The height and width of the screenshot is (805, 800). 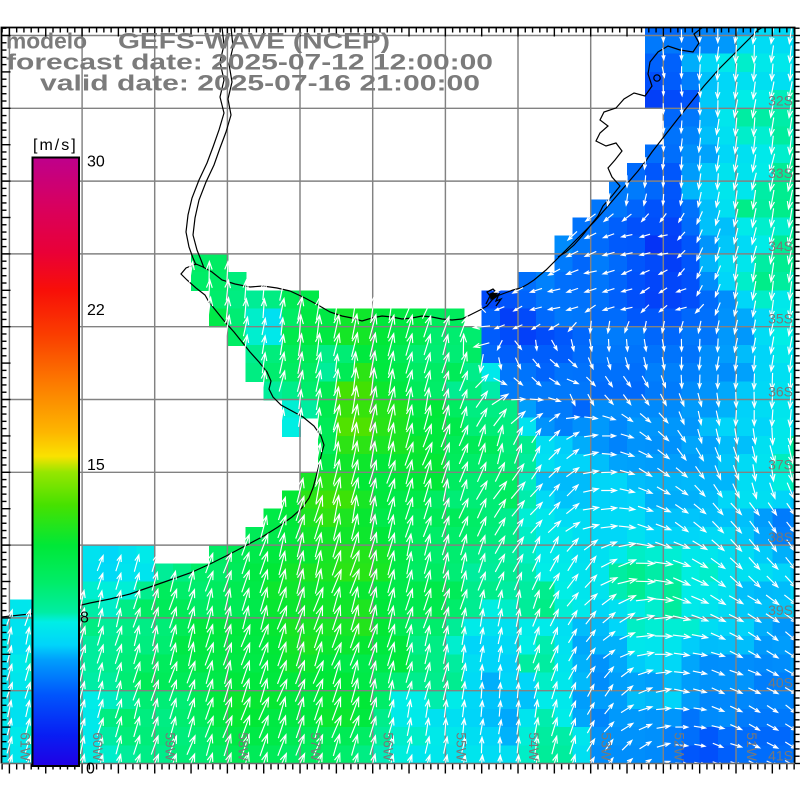 What do you see at coordinates (780, 610) in the screenshot?
I see `svg-text: 39S` at bounding box center [780, 610].